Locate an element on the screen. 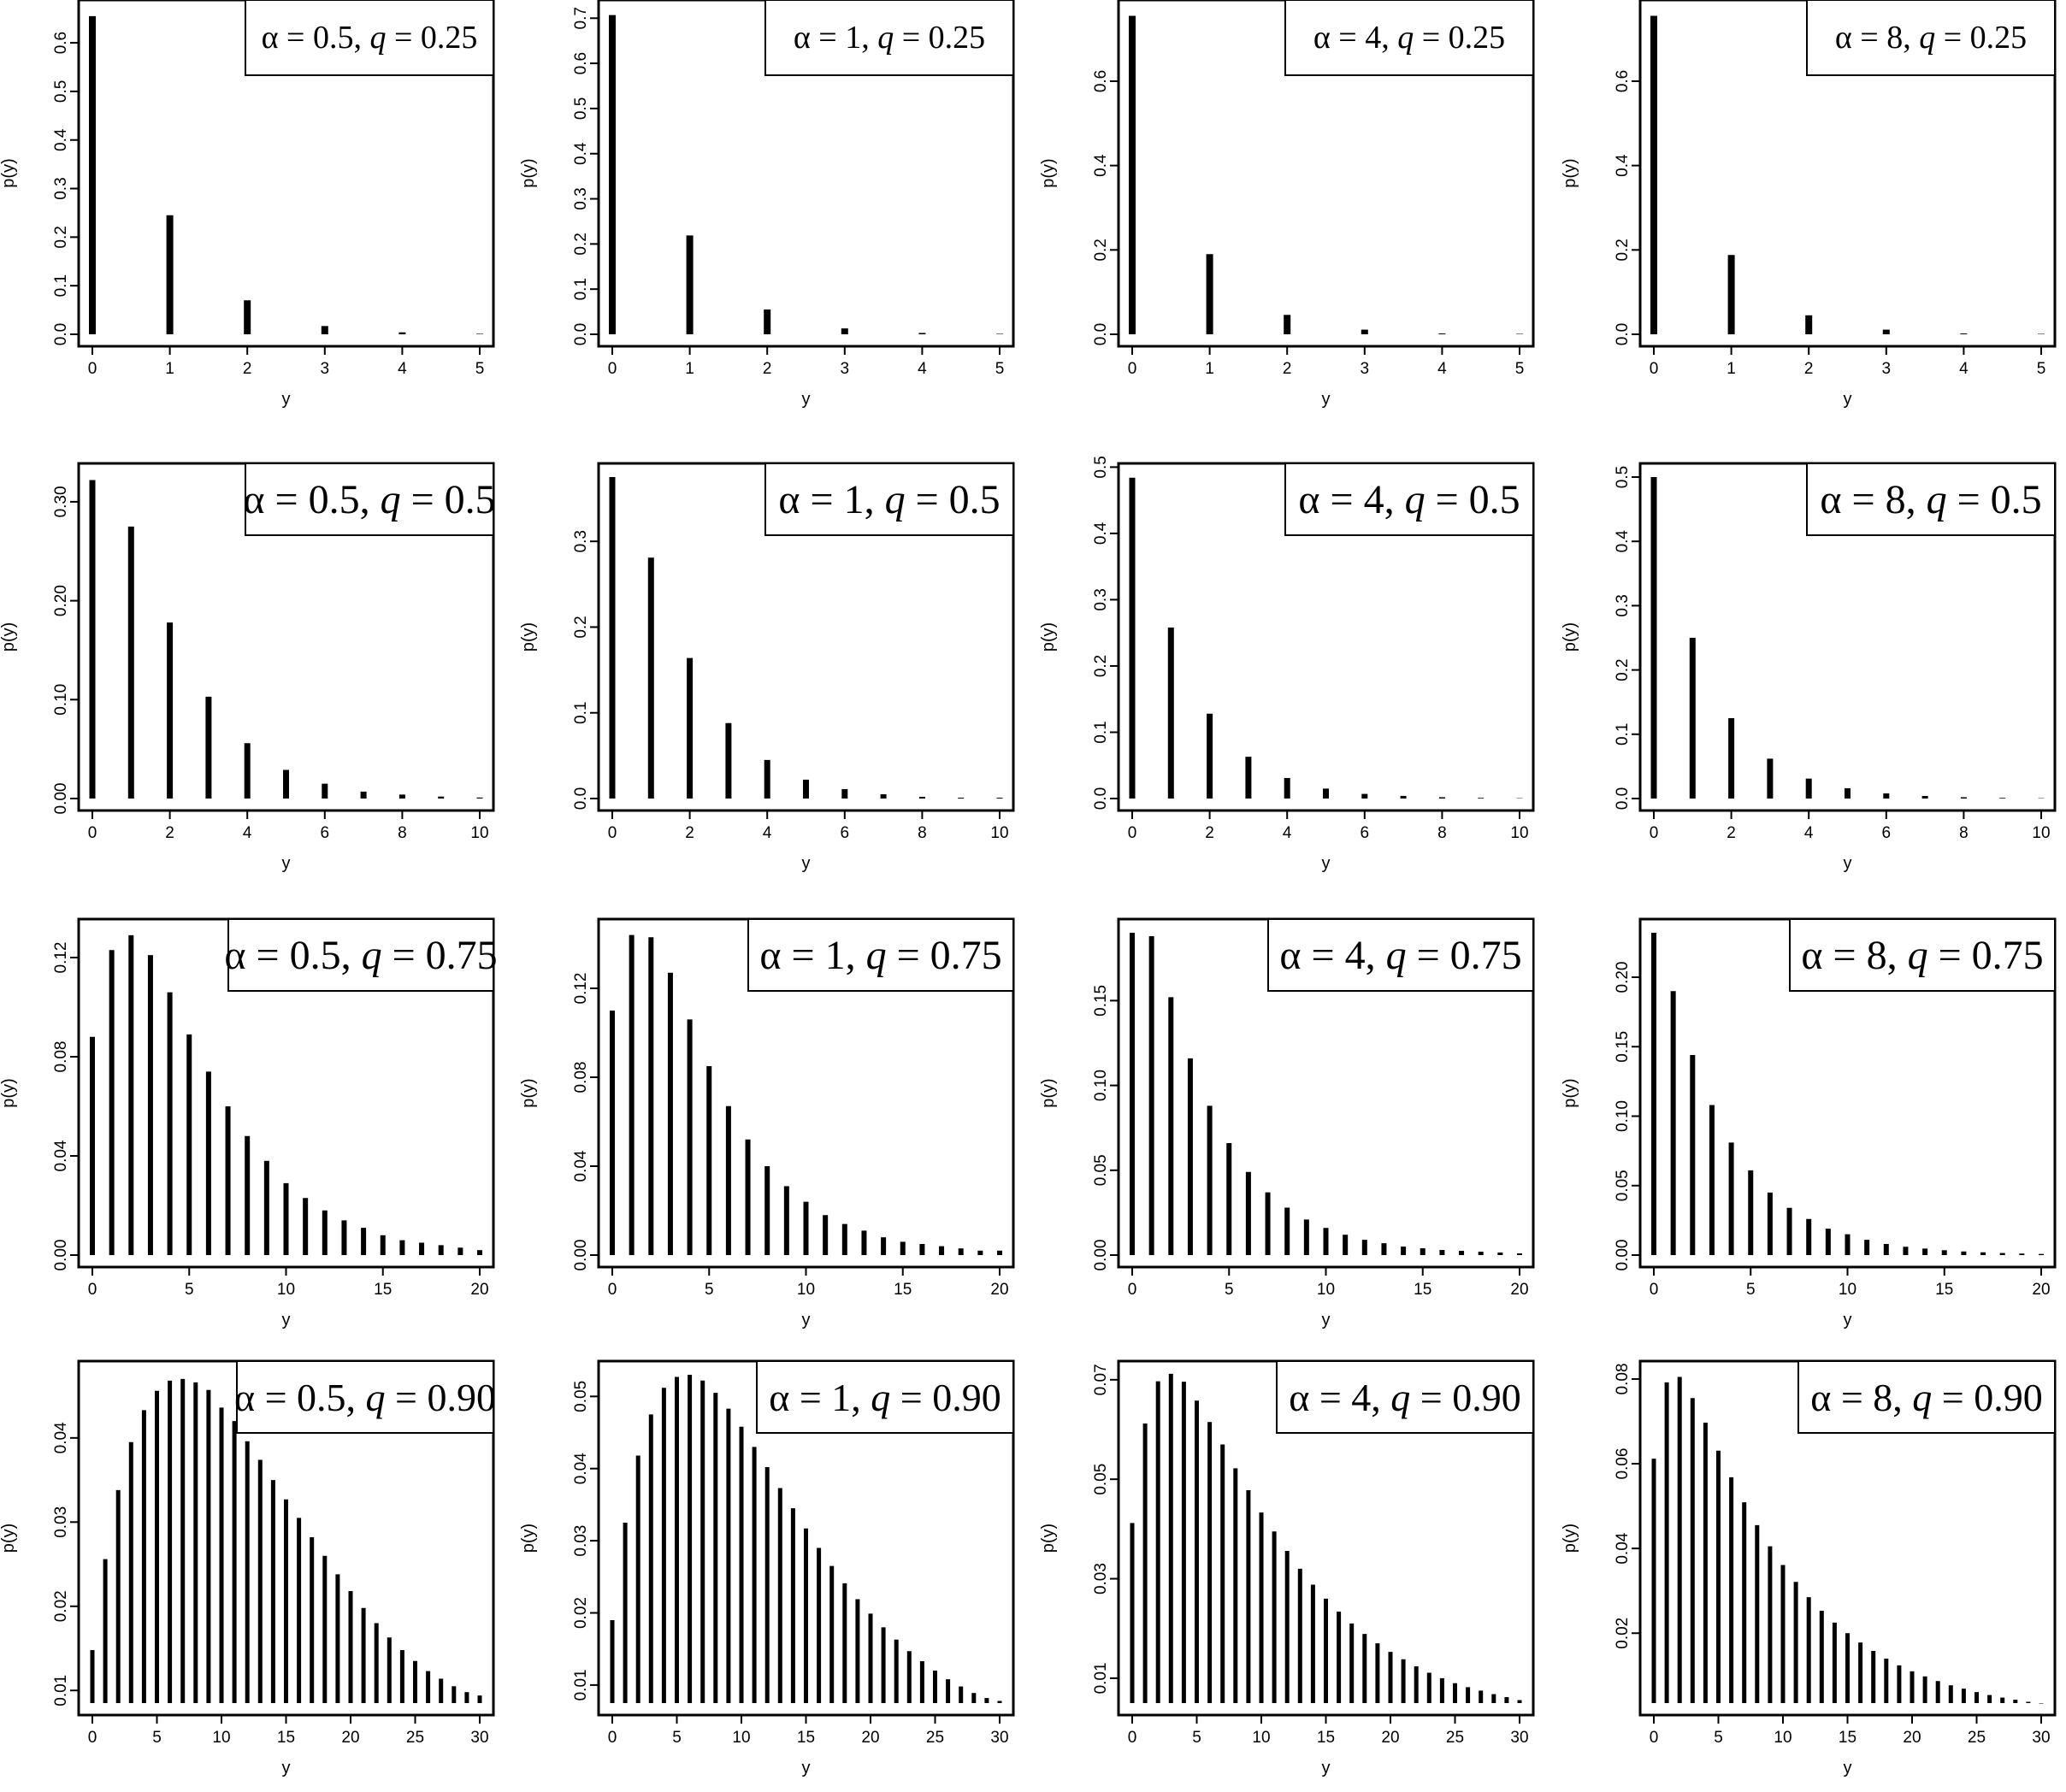 This screenshot has height=1792, width=2066. y-tick-label: 0.4 is located at coordinates (1101, 533).